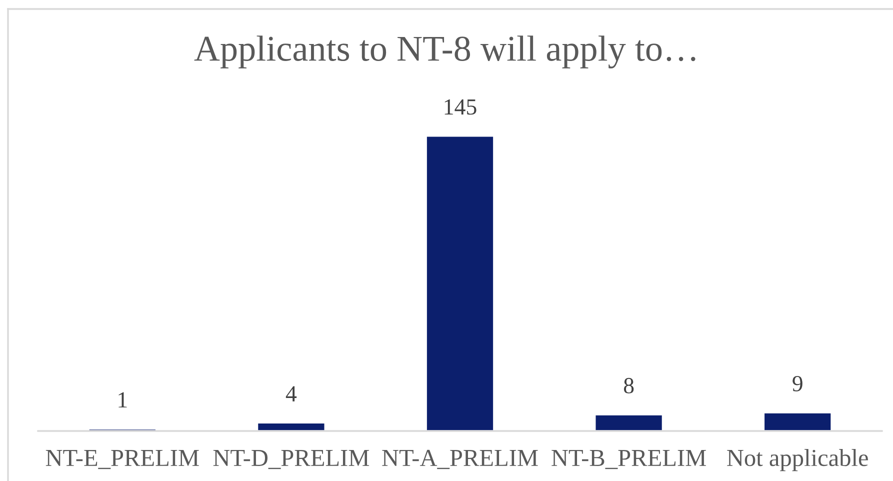  I want to click on x-tick-label: NT-E_PRELIM, so click(122, 460).